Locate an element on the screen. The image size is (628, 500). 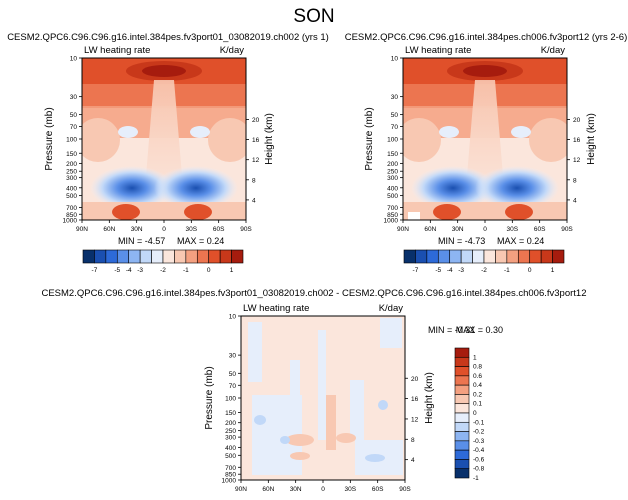
colorbar-label: 0.2 is located at coordinates (477, 394).